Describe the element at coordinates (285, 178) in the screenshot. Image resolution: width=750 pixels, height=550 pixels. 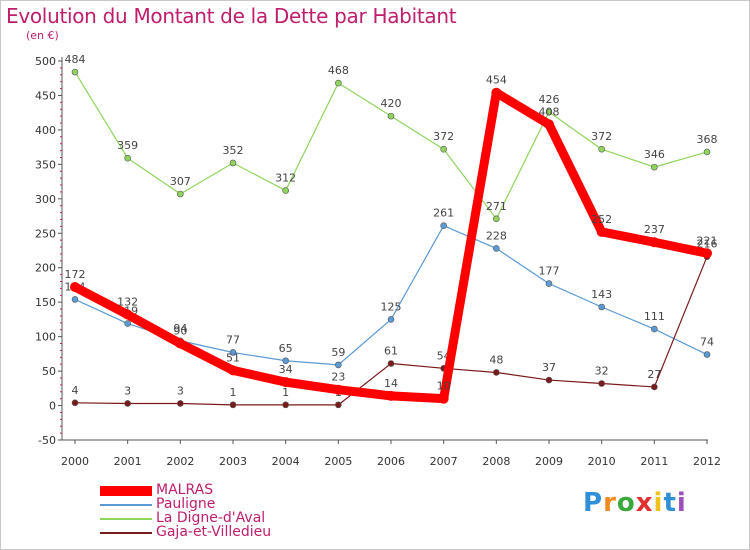
I see `data-label-la-digne-d-aval: 312` at that location.